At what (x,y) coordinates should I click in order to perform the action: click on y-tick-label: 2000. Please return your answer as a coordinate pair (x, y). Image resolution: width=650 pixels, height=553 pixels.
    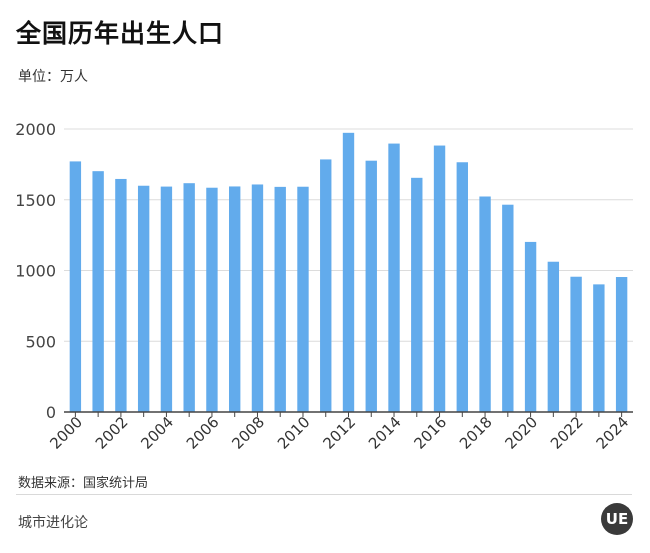
    Looking at the image, I should click on (35, 129).